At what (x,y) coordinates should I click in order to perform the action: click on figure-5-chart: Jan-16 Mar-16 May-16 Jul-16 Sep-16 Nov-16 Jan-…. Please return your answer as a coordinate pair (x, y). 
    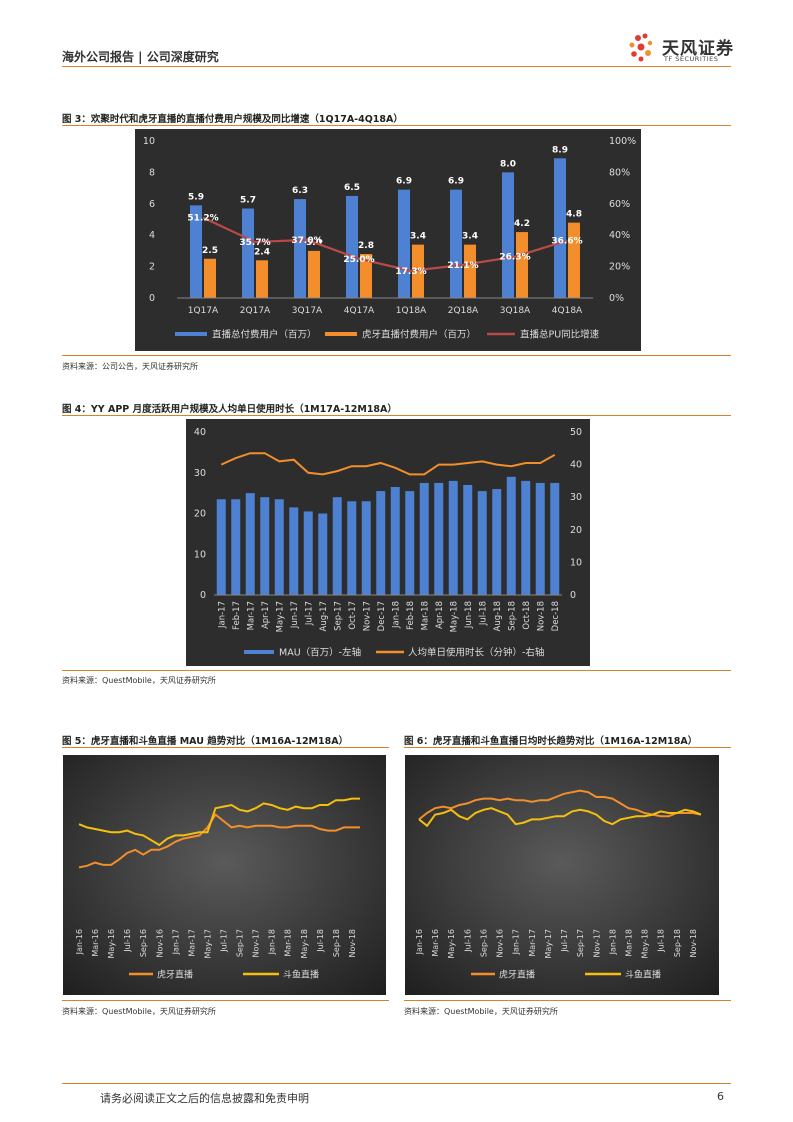
    Looking at the image, I should click on (224, 875).